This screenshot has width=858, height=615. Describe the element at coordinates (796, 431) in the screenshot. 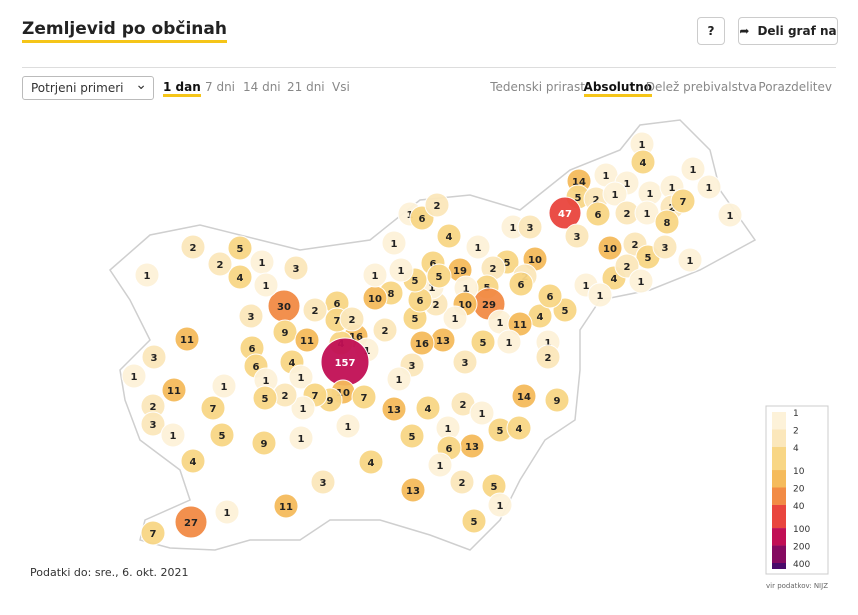

I see `legend-tick-label: 2` at that location.